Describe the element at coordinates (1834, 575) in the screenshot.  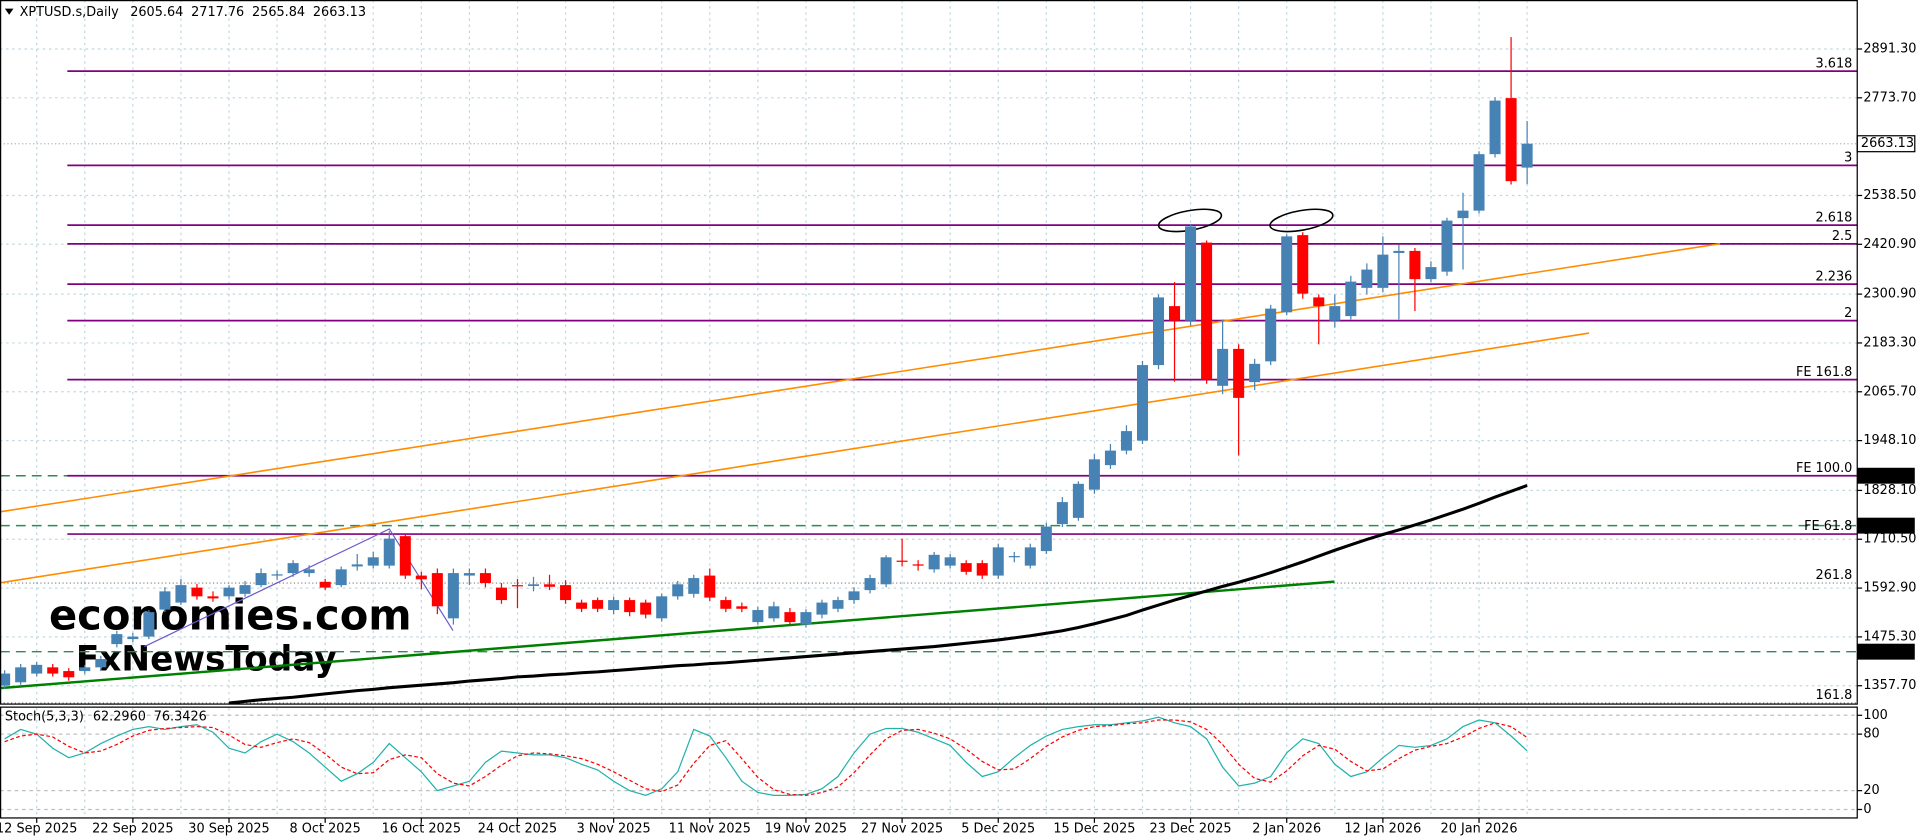
I see `fib-label: 261.8` at that location.